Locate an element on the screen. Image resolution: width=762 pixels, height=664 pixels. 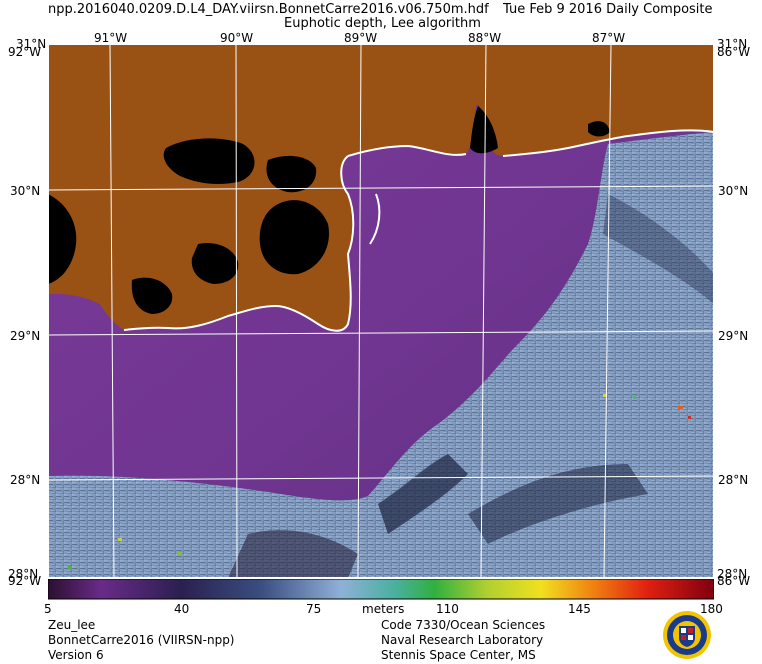
lon-label-88w: 88°W is located at coordinates (485, 38).